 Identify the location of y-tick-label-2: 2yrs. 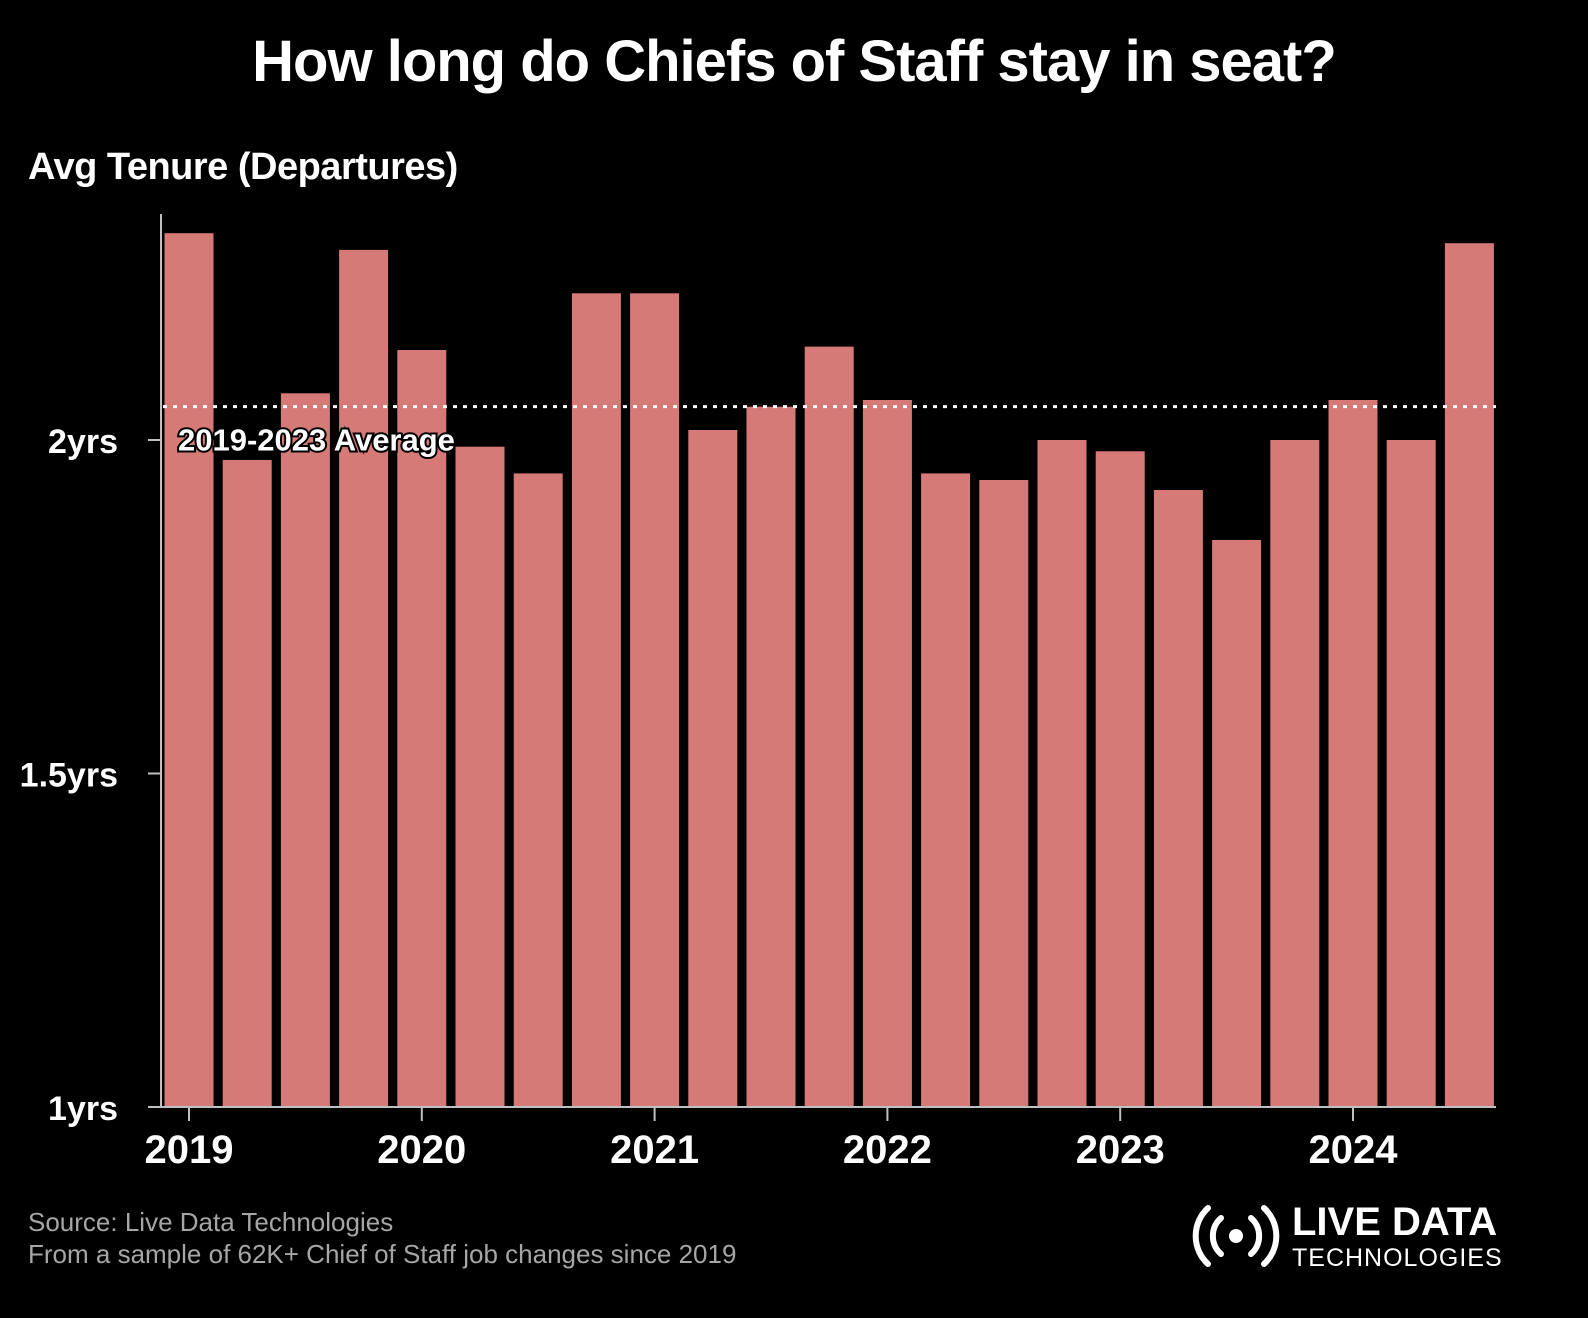
(83, 442).